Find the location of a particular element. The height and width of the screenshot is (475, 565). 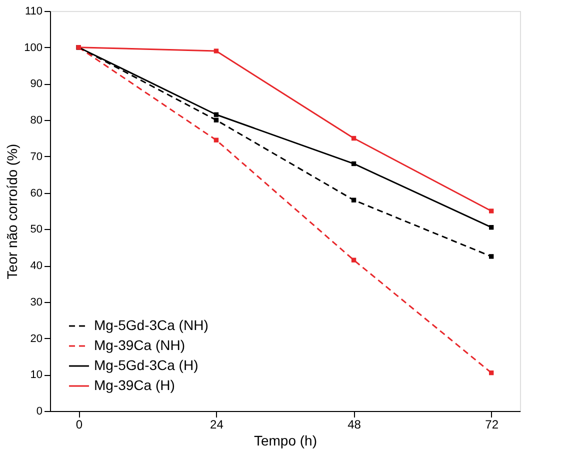

y-tick-label: 40 is located at coordinates (36, 266).